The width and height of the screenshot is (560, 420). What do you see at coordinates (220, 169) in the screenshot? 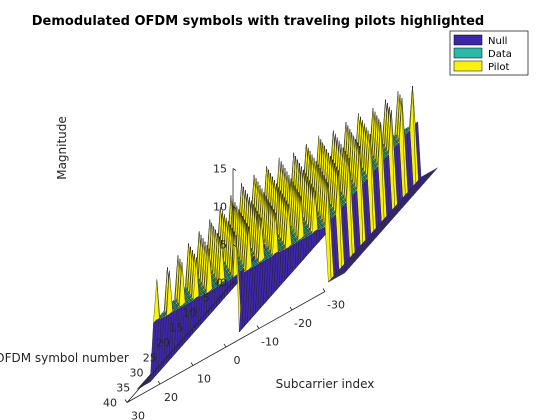
I see `z-tick-label: 15` at bounding box center [220, 169].